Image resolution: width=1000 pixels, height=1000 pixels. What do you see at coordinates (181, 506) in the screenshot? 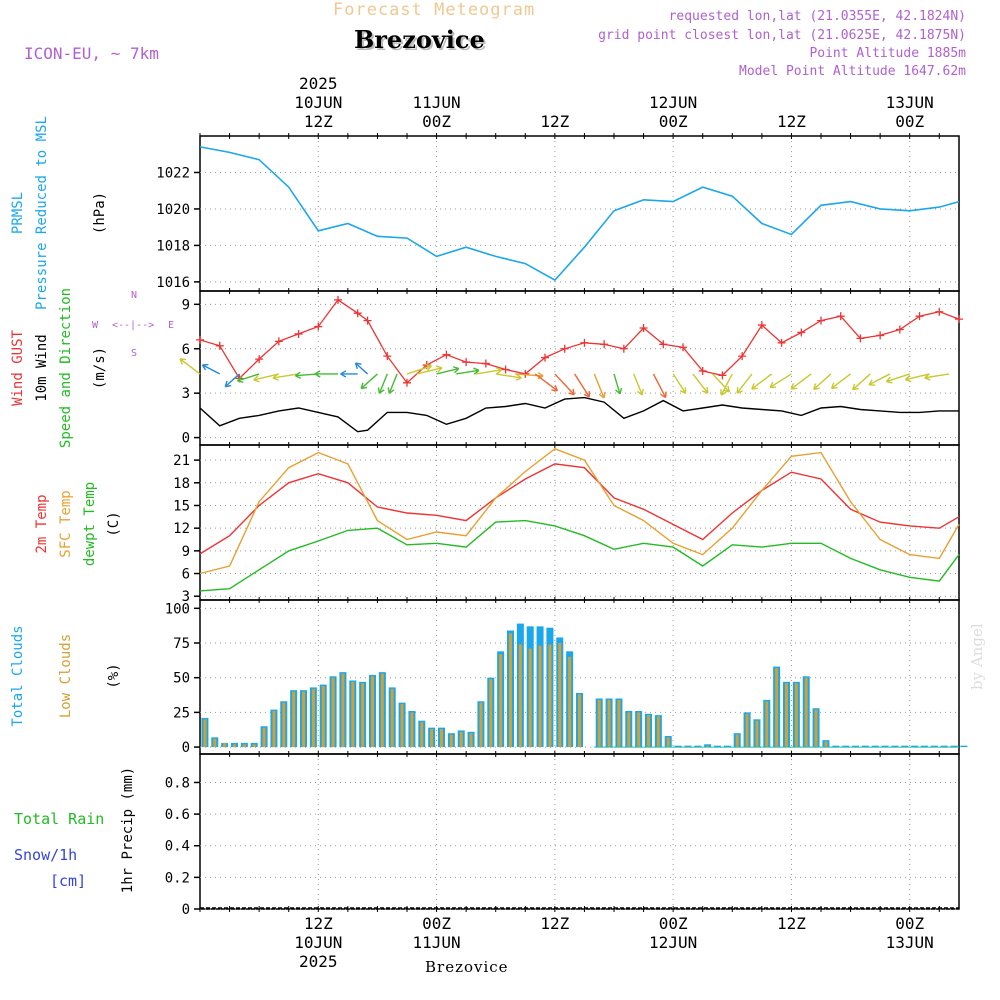
I see `ytick-label: 15` at bounding box center [181, 506].